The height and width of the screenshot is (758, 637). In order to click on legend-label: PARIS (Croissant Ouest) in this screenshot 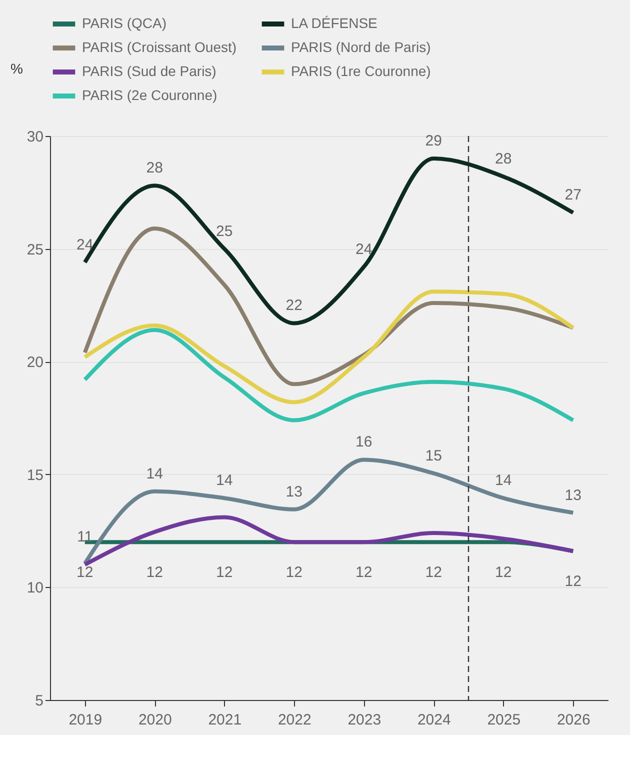, I will do `click(159, 47)`.